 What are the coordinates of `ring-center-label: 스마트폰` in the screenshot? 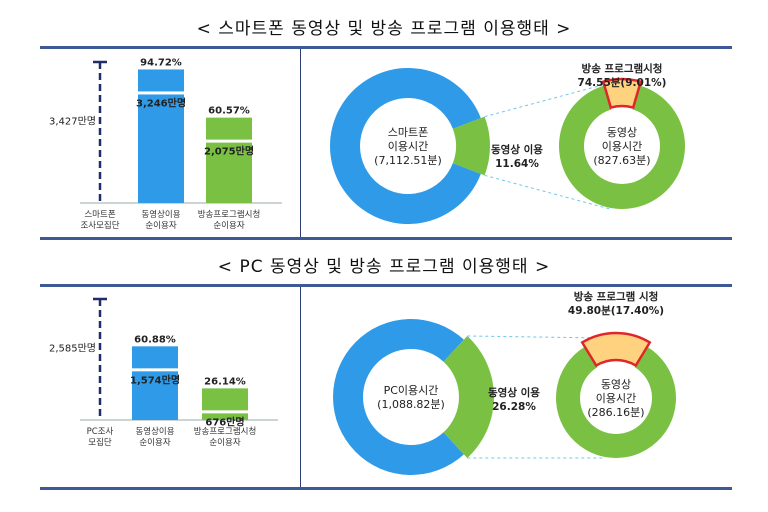 It's located at (408, 132).